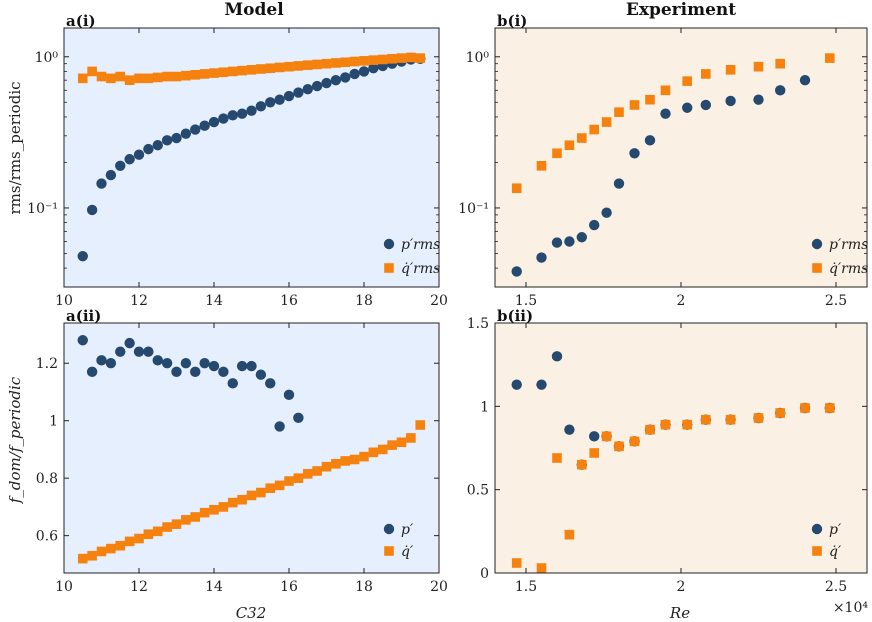 This screenshot has width=872, height=622. I want to click on y-tick-label: 0.6, so click(47, 537).